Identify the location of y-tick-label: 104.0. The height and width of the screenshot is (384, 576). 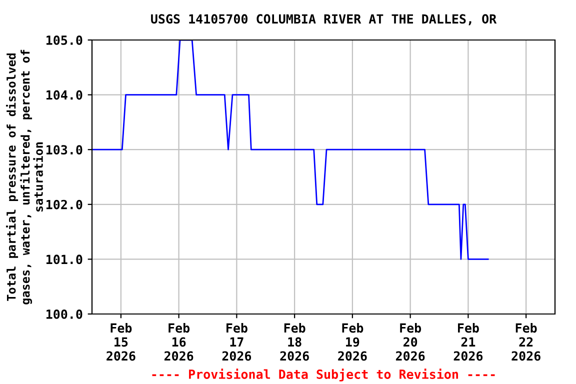
(64, 95).